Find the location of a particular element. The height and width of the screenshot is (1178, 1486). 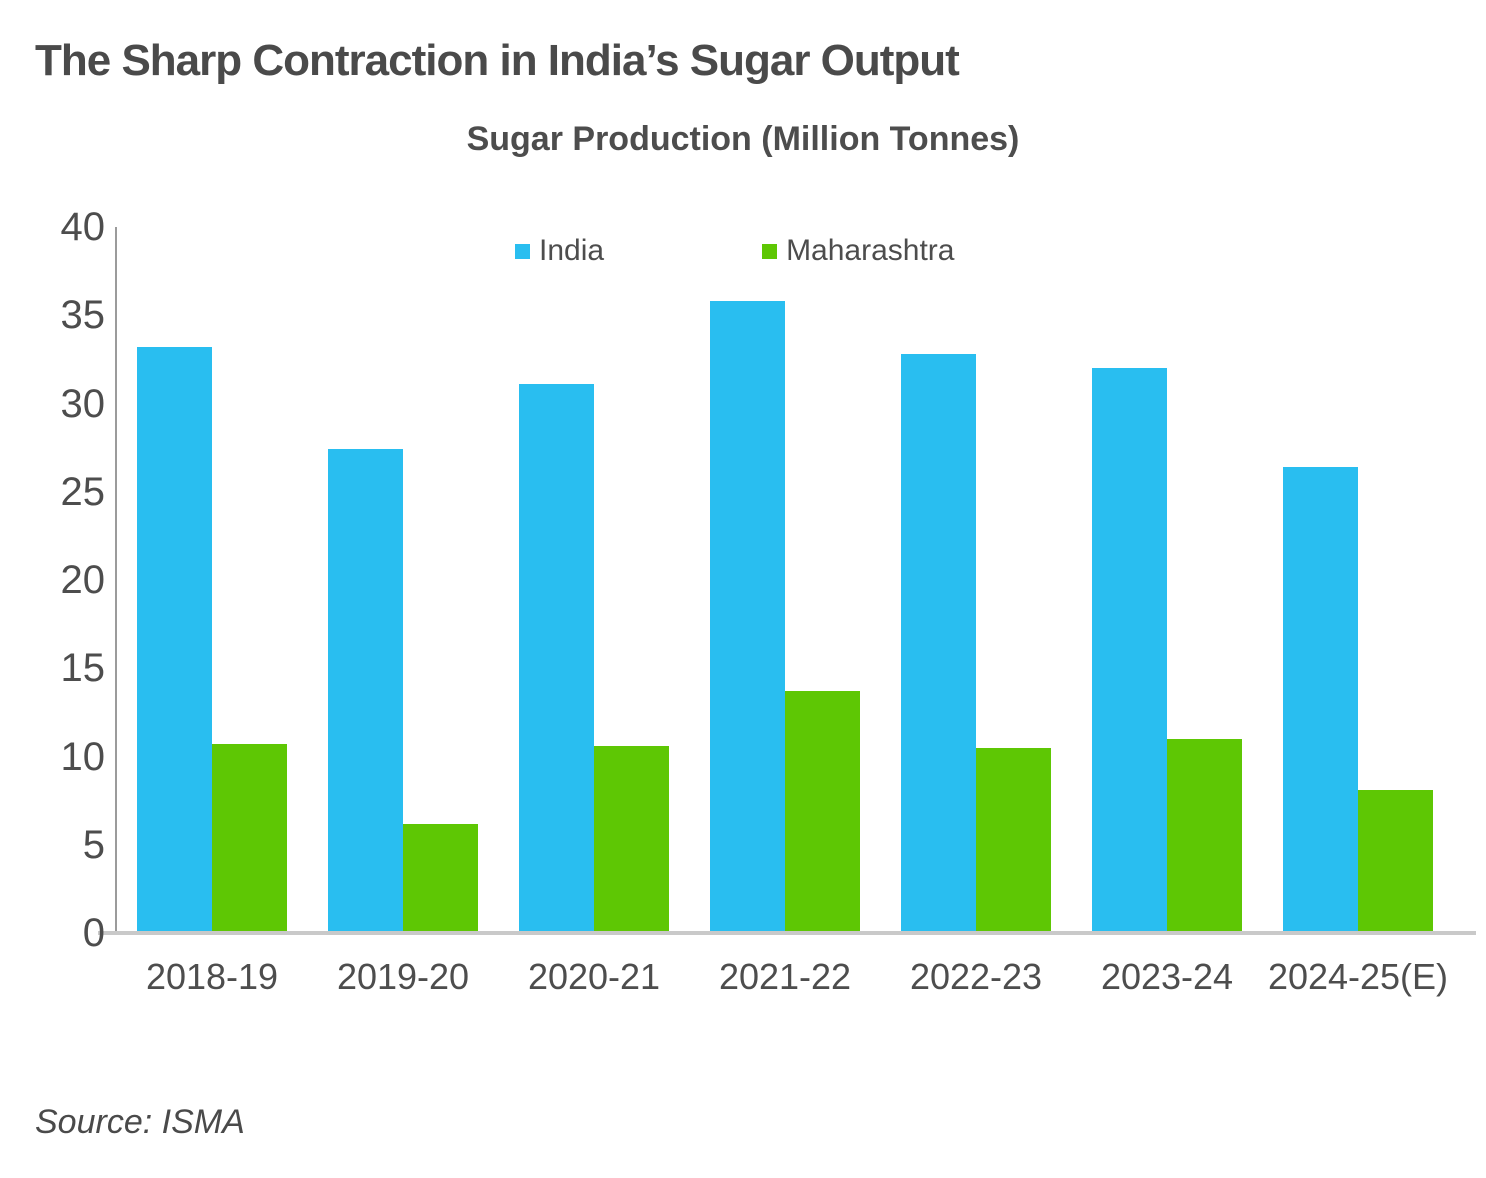

x-axis-line is located at coordinates (787, 933).